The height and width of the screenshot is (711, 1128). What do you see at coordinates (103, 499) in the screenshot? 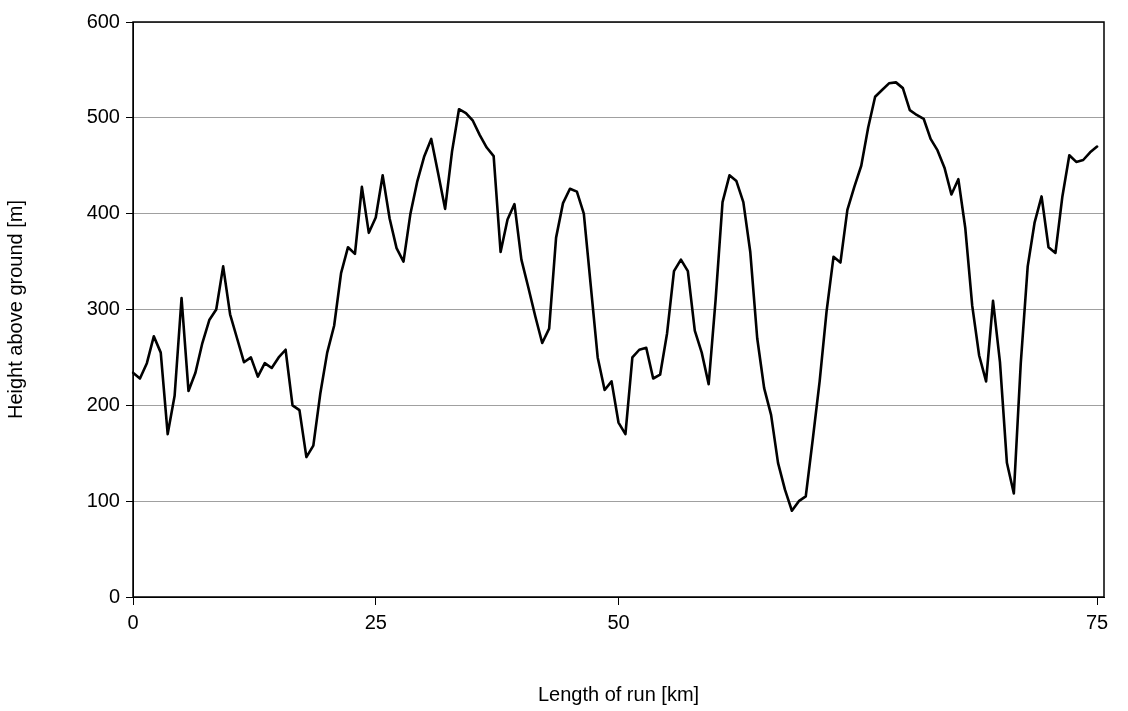
I see `y-tick-label: 100` at bounding box center [103, 499].